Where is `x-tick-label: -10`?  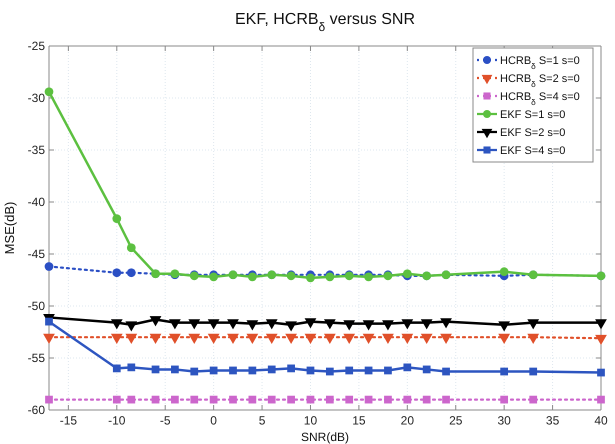 x-tick-label: -10 is located at coordinates (117, 421).